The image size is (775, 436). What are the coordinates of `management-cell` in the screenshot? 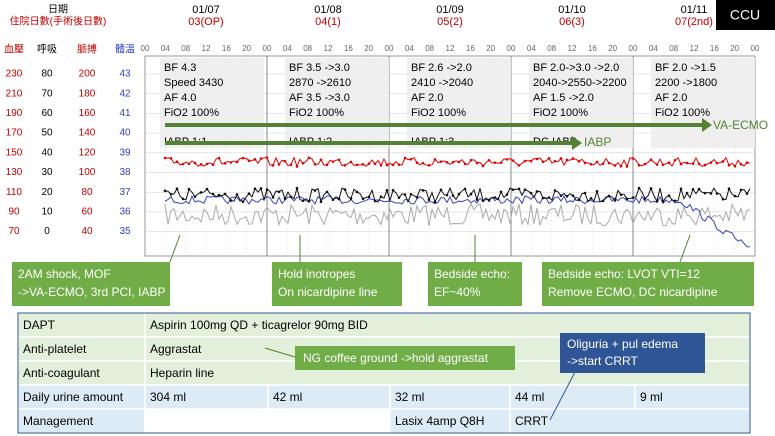 It's located at (267, 421).